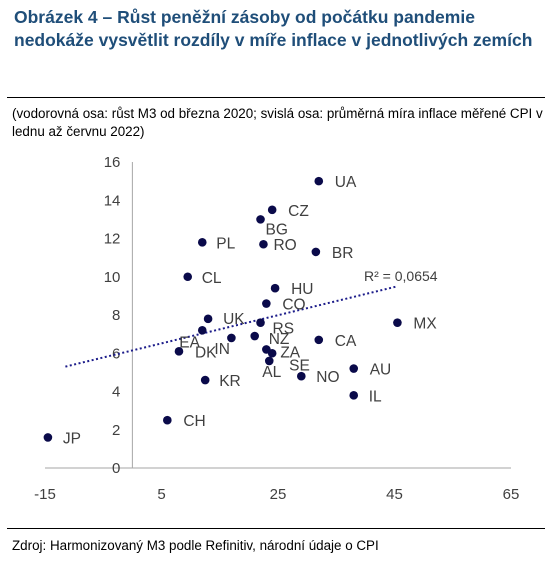 This screenshot has width=560, height=566. Describe the element at coordinates (299, 365) in the screenshot. I see `point-label: SE` at that location.